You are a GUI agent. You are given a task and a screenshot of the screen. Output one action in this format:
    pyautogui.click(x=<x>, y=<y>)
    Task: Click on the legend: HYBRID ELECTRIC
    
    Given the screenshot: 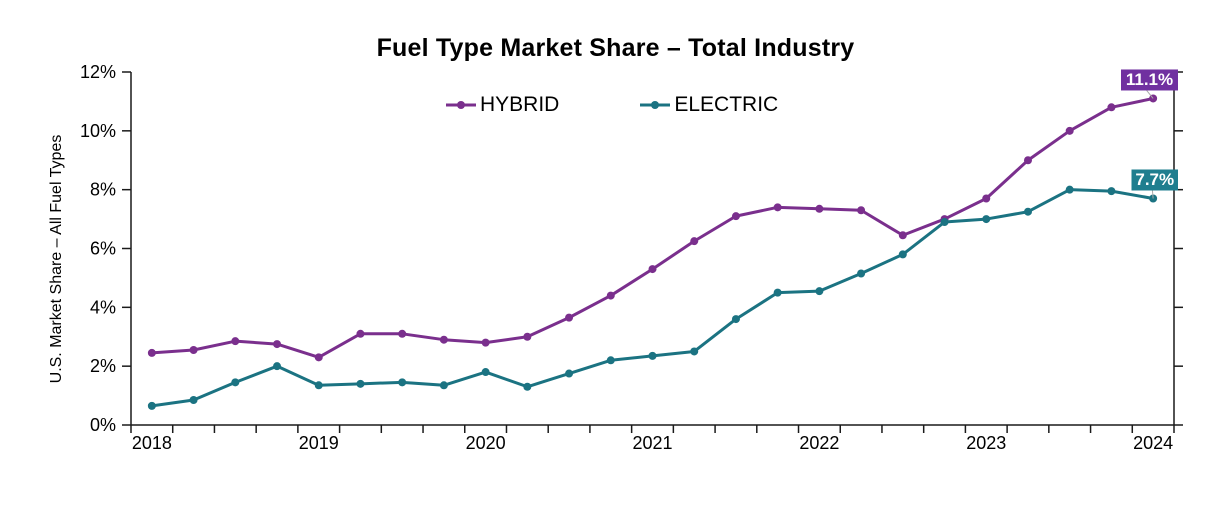 What is the action you would take?
    pyautogui.click(x=611, y=105)
    